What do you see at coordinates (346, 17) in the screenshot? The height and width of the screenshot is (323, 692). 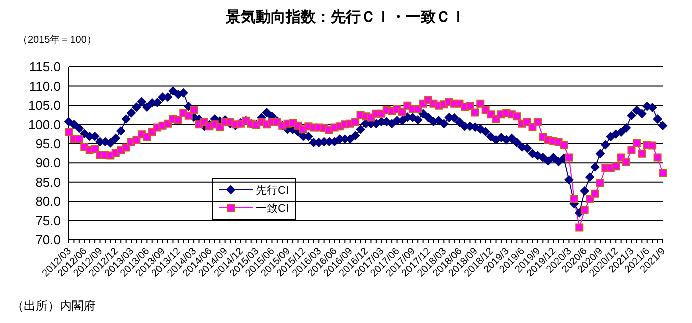 I see `chart-title: 景気動向指数：先行ＣＩ・一致ＣＩ` at bounding box center [346, 17].